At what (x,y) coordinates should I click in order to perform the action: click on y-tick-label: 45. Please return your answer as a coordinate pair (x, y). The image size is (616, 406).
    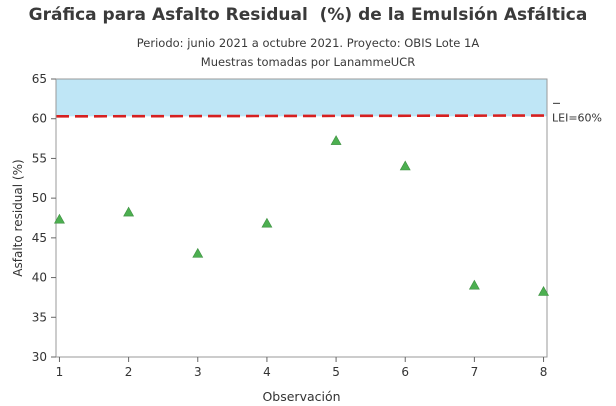
    Looking at the image, I should click on (39, 238).